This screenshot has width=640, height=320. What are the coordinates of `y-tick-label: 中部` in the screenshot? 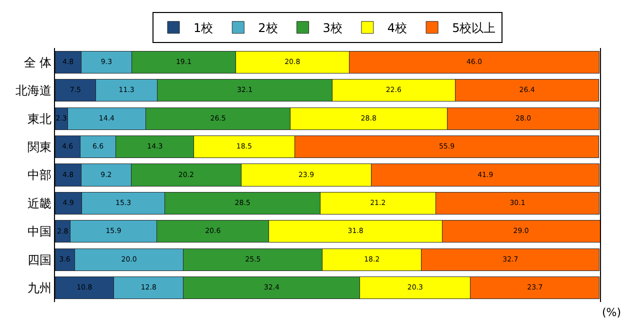 It's located at (40, 175).